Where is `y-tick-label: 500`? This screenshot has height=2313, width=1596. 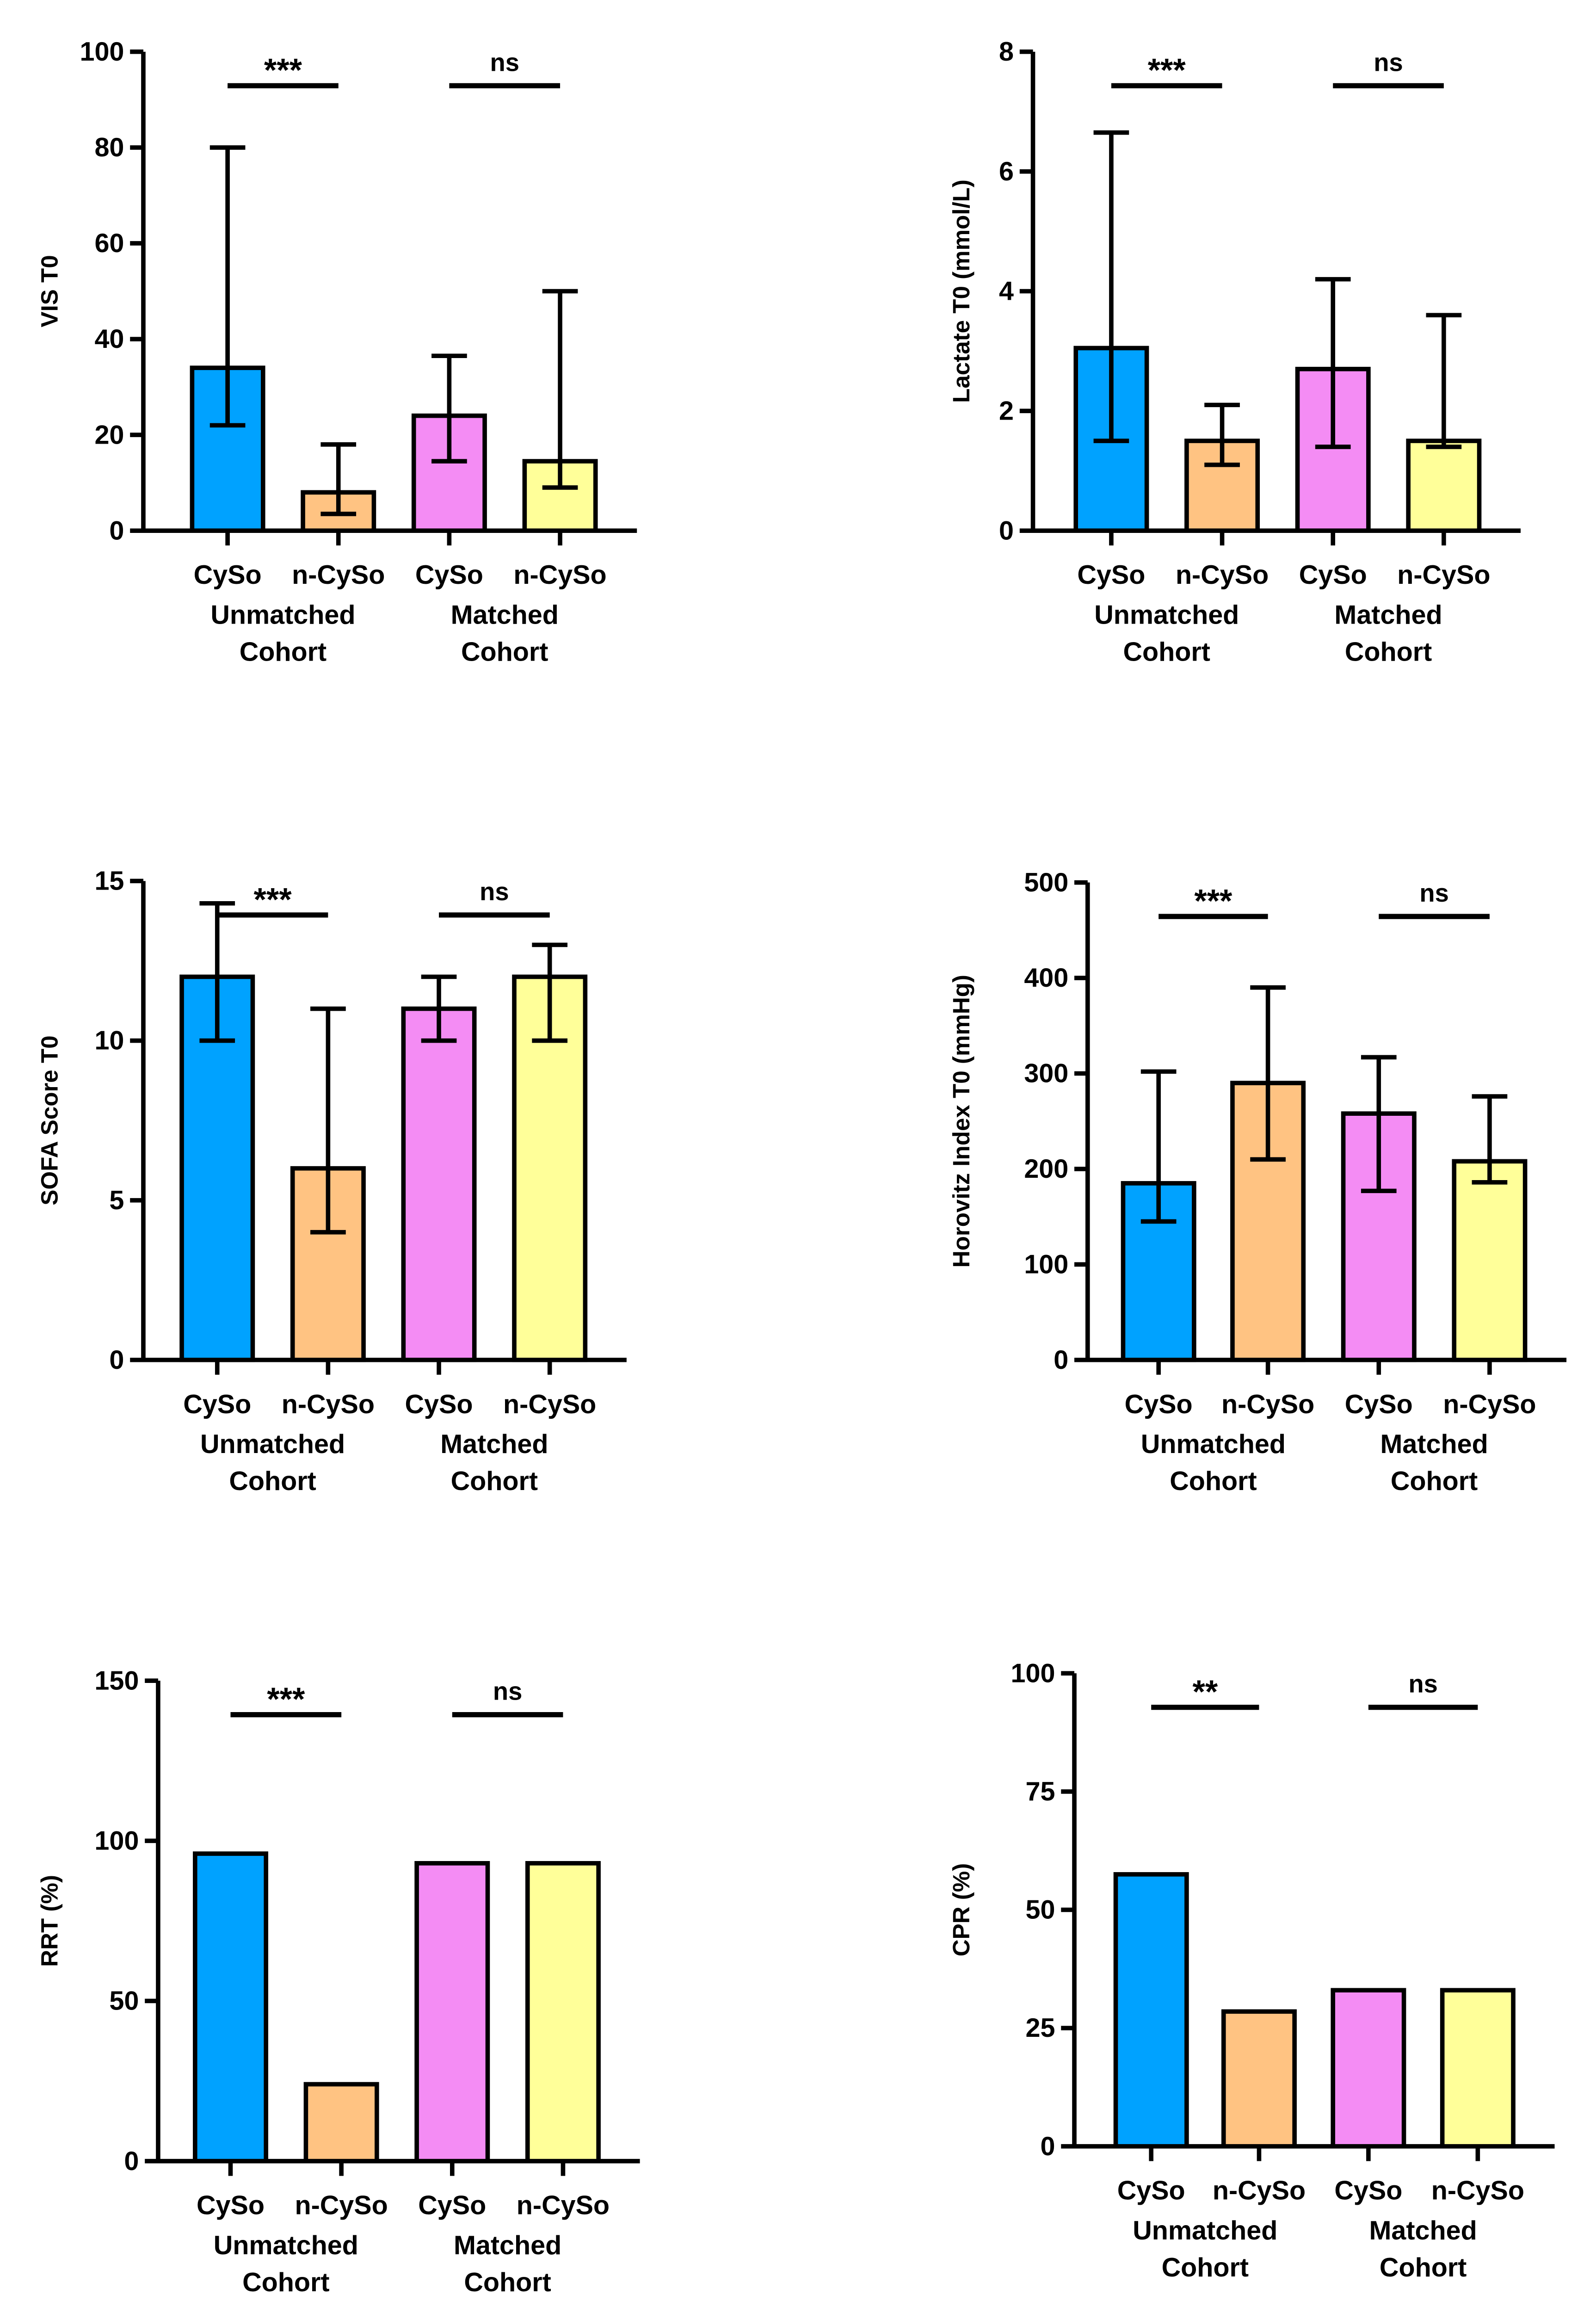 y-tick-label: 500 is located at coordinates (1046, 882).